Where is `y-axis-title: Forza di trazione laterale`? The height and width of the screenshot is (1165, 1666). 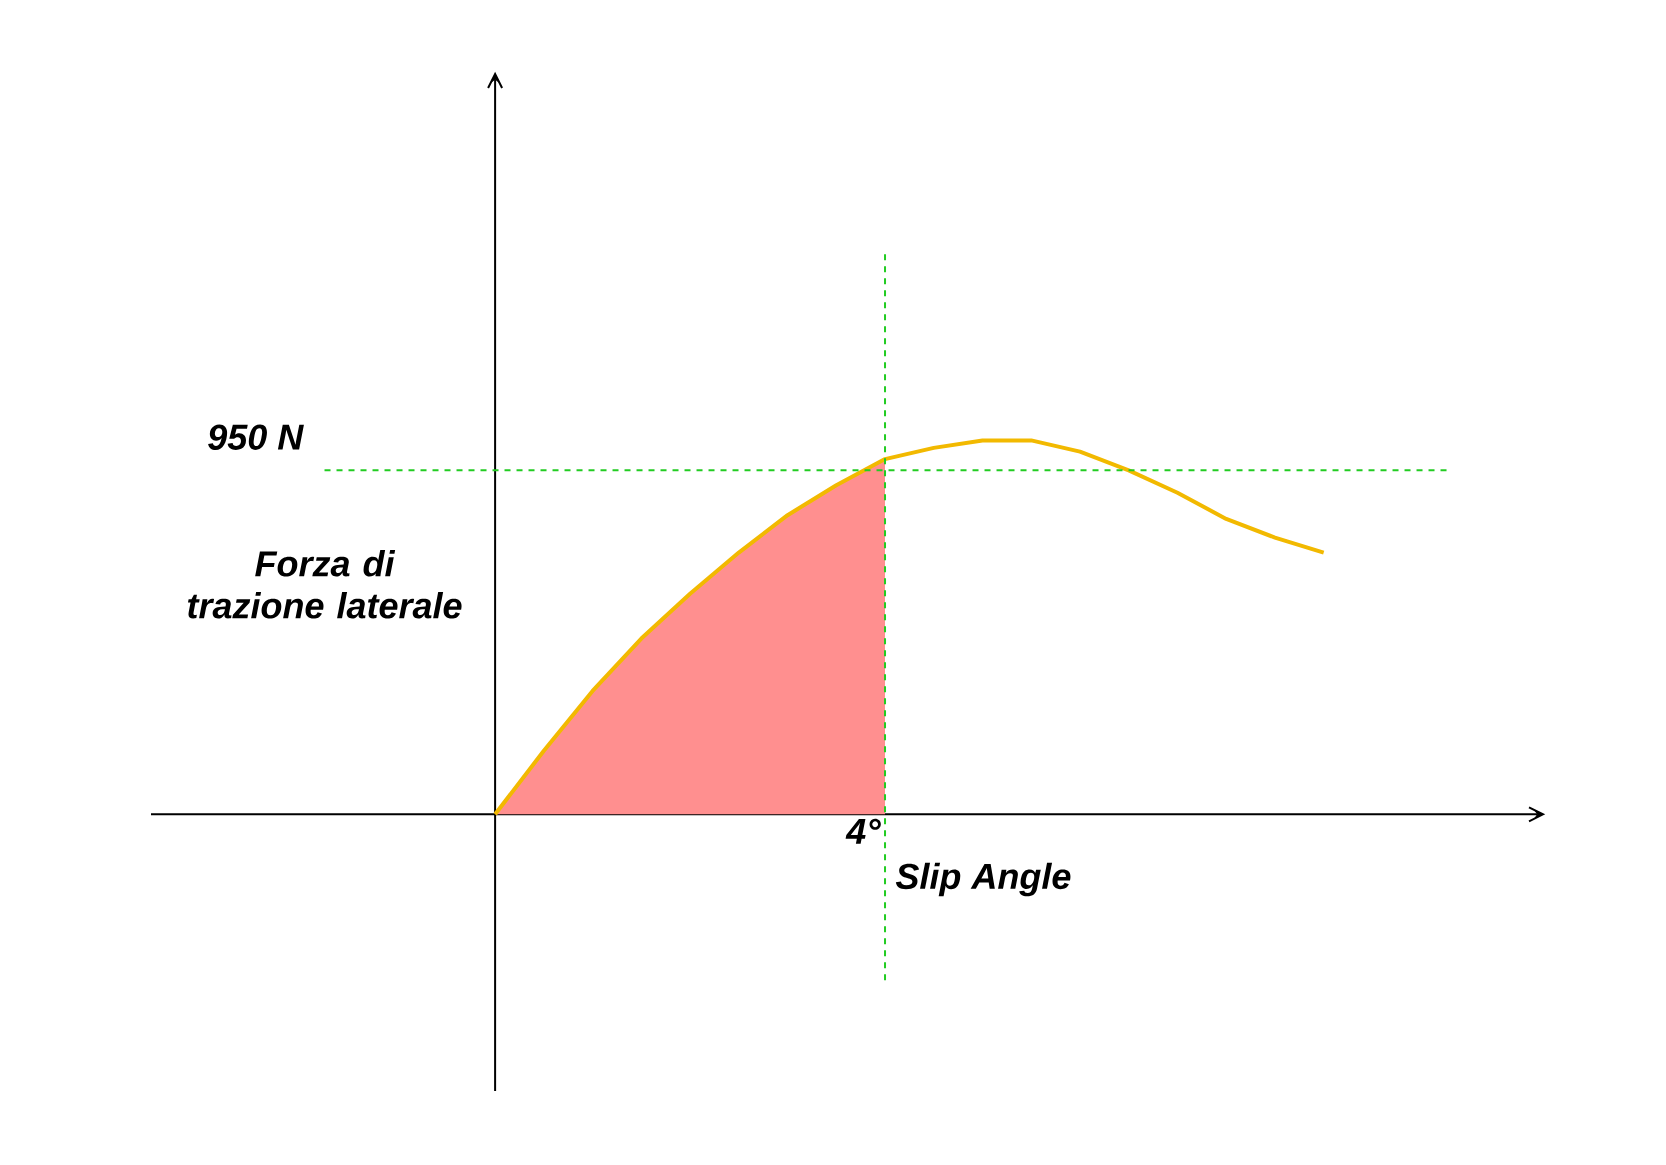
y-axis-title: Forza di trazione laterale is located at coordinates (324, 584).